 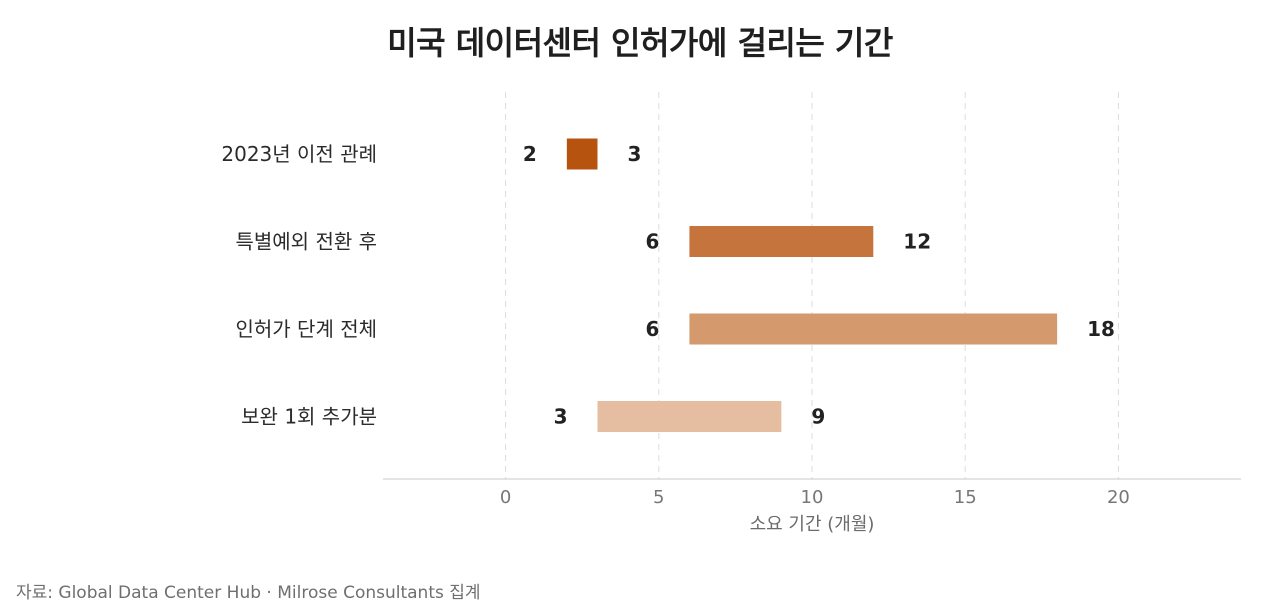 I want to click on category-label: 특별예외 전환 후, so click(x=306, y=242).